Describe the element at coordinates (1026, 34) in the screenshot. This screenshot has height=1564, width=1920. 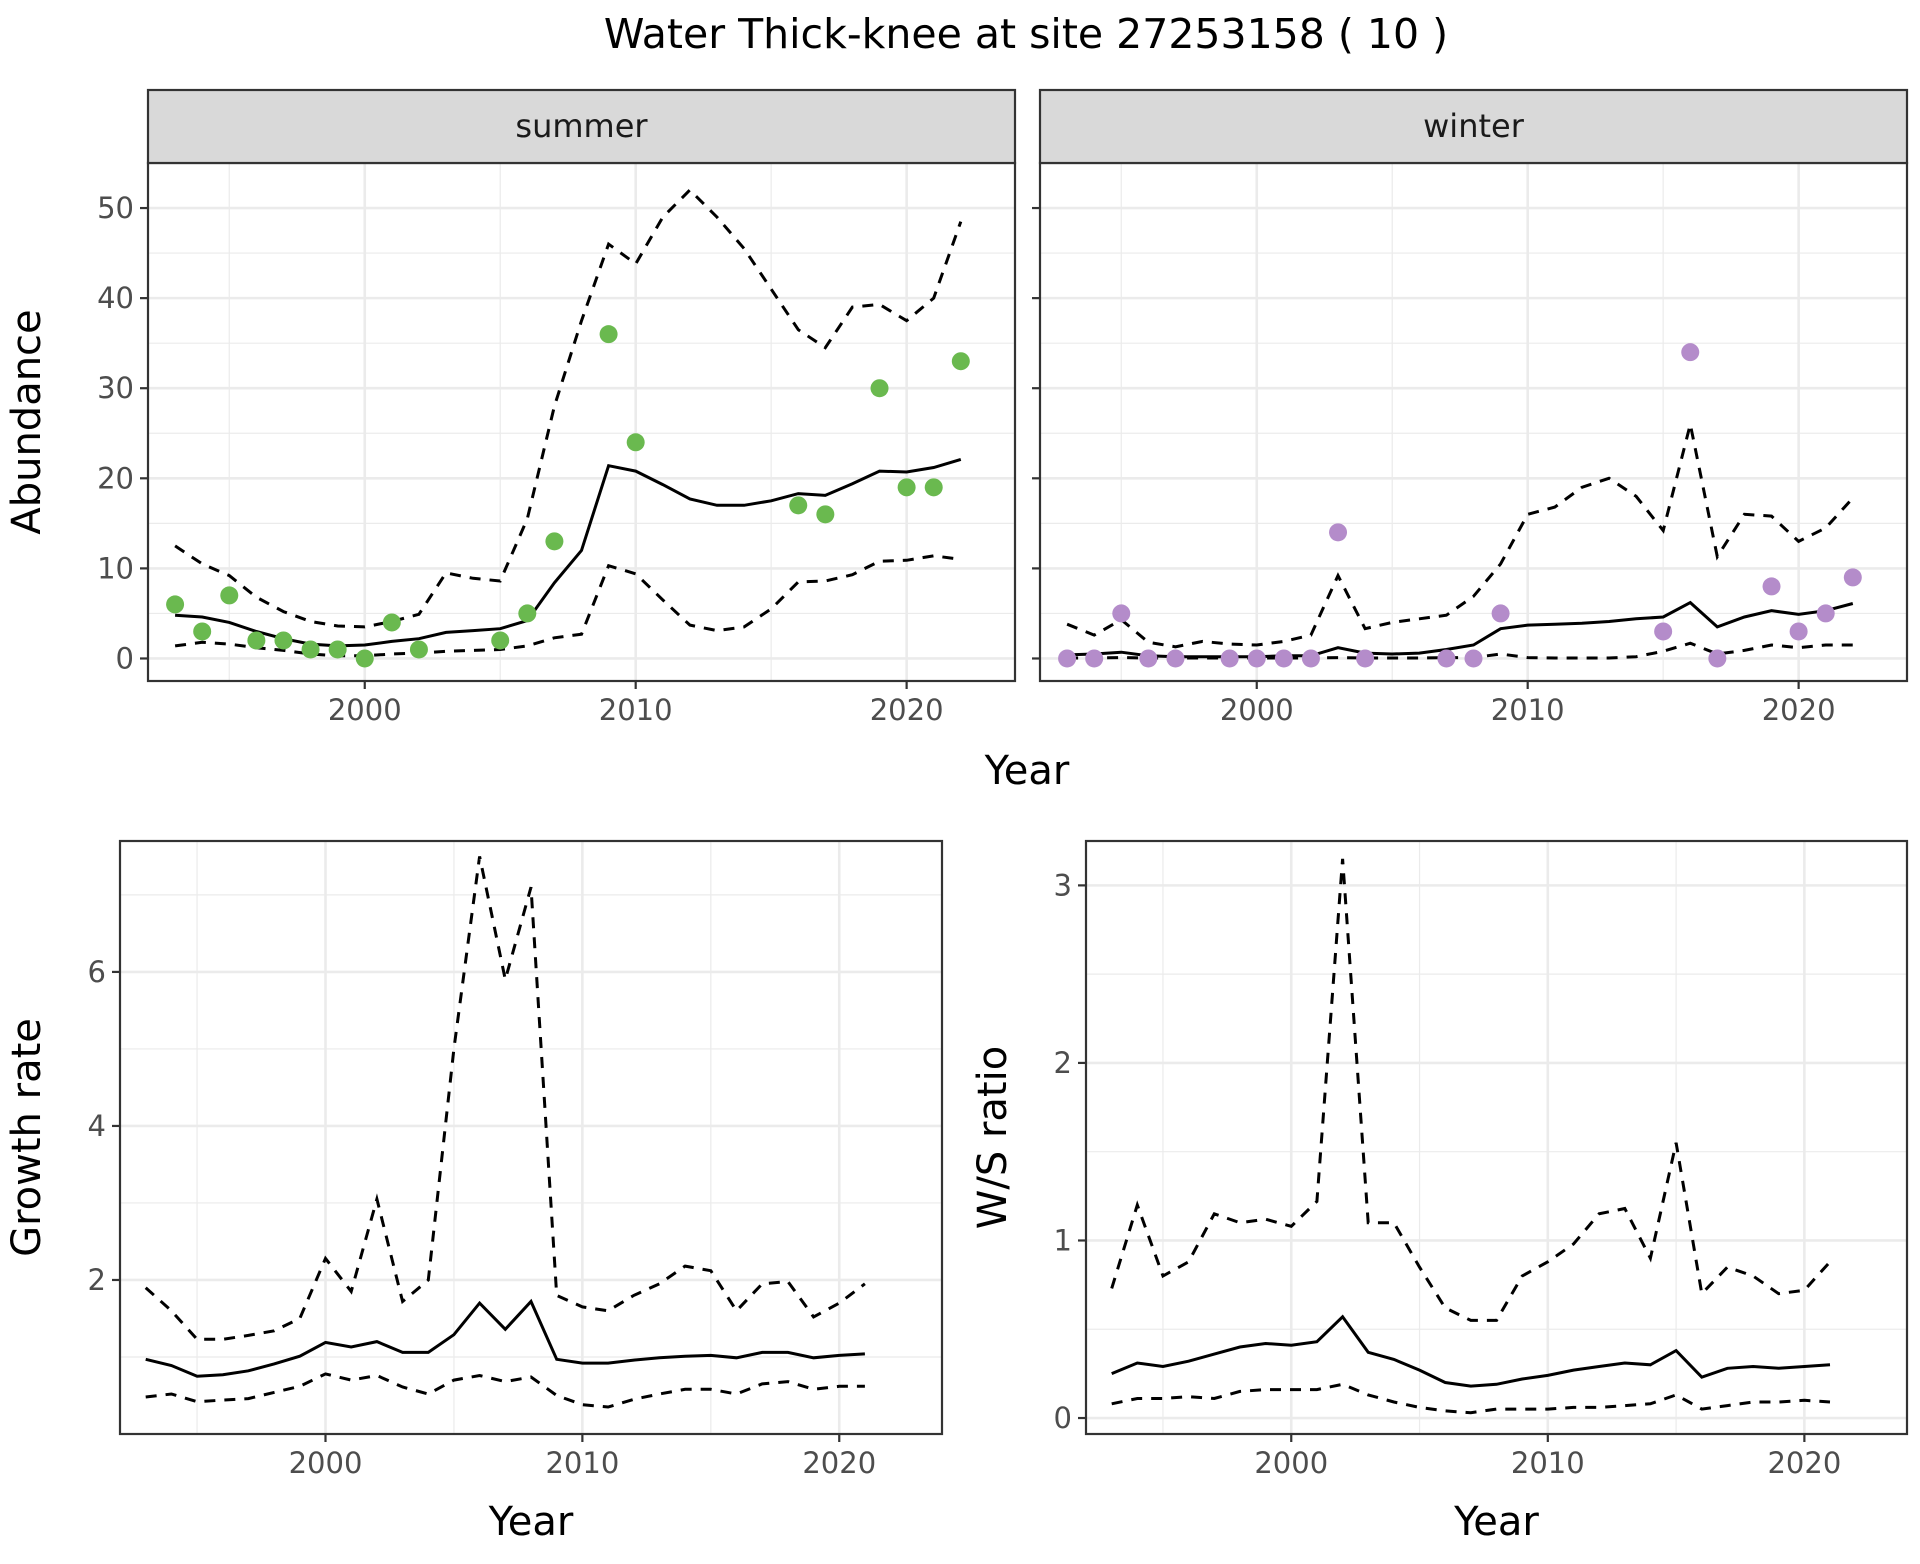
I see `chart-title: Water Thick-knee at site 27253158 ( 10 )` at that location.